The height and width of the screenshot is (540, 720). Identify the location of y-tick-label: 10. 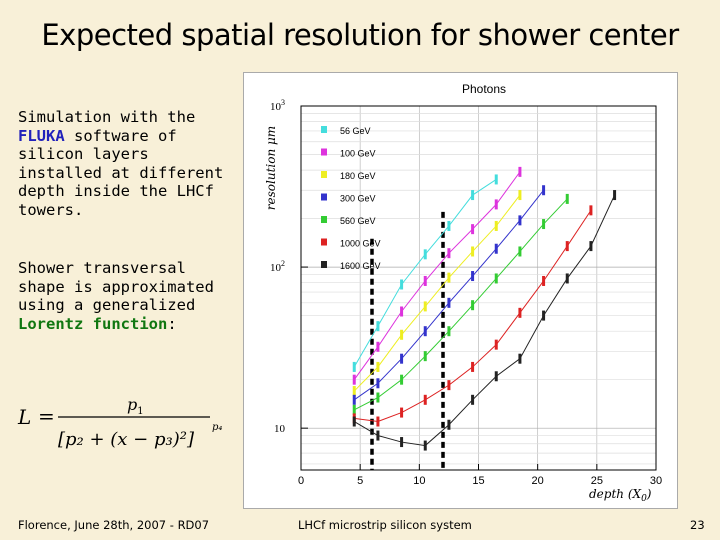
(280, 429).